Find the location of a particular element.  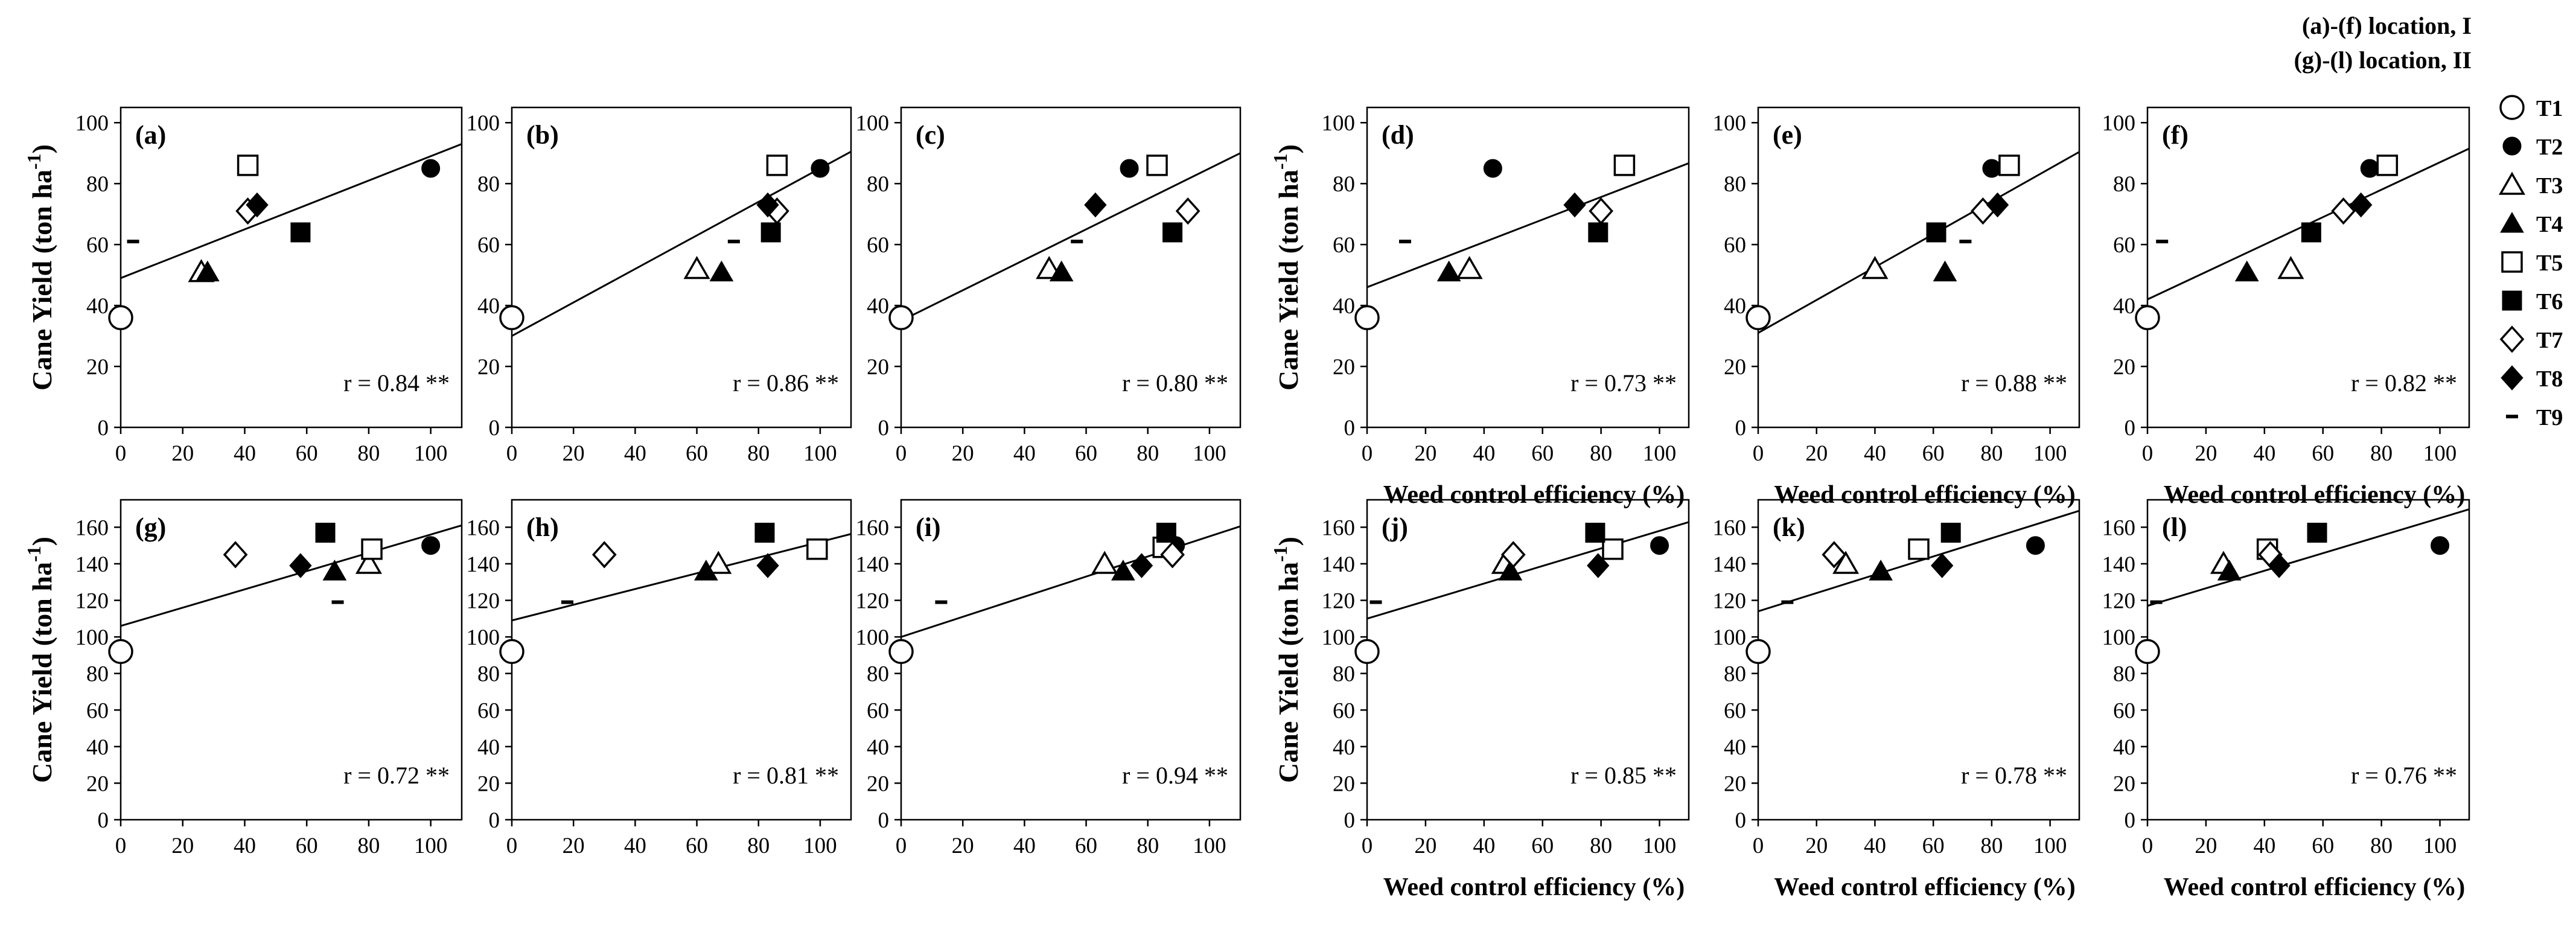

correlation-label: r = 0.76 ** is located at coordinates (2404, 775).